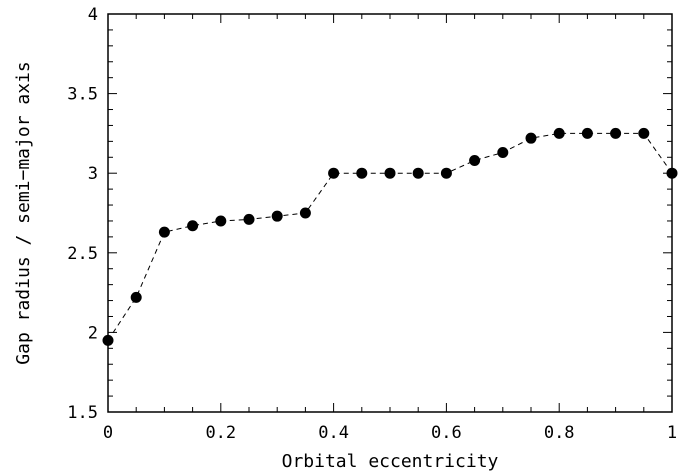  What do you see at coordinates (108, 433) in the screenshot?
I see `x-tick-label: 0` at bounding box center [108, 433].